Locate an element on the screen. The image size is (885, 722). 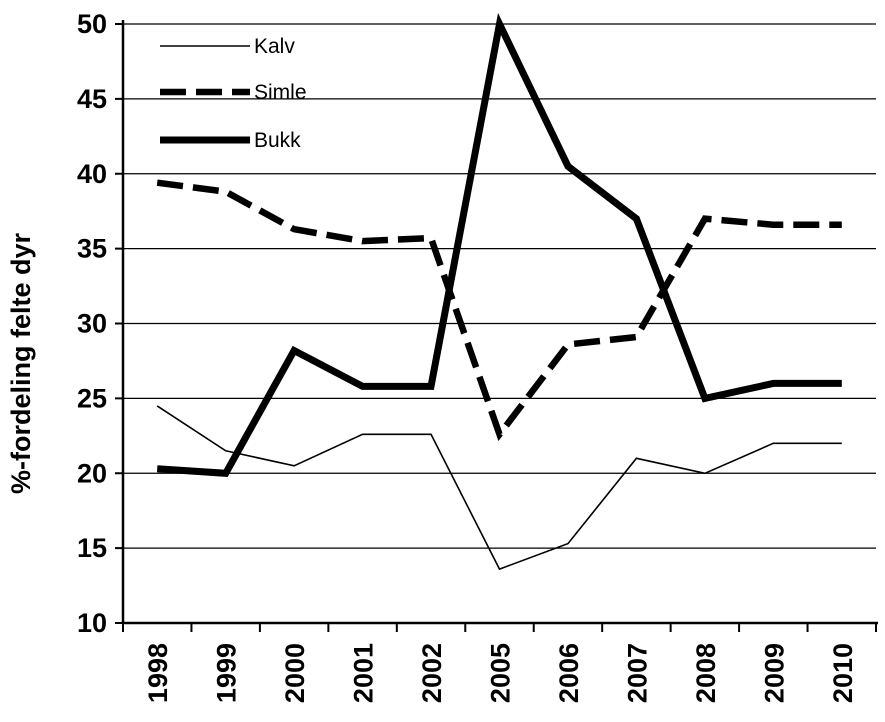
y-tick-label: 15 is located at coordinates (92, 548).